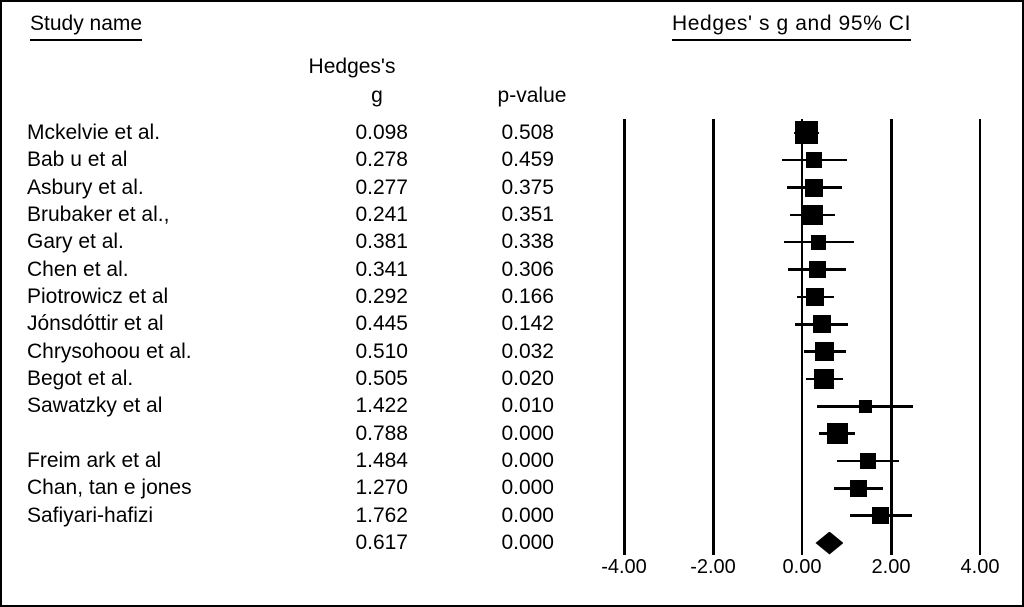  Describe the element at coordinates (381, 488) in the screenshot. I see `hedges-g-value: 1.270` at that location.